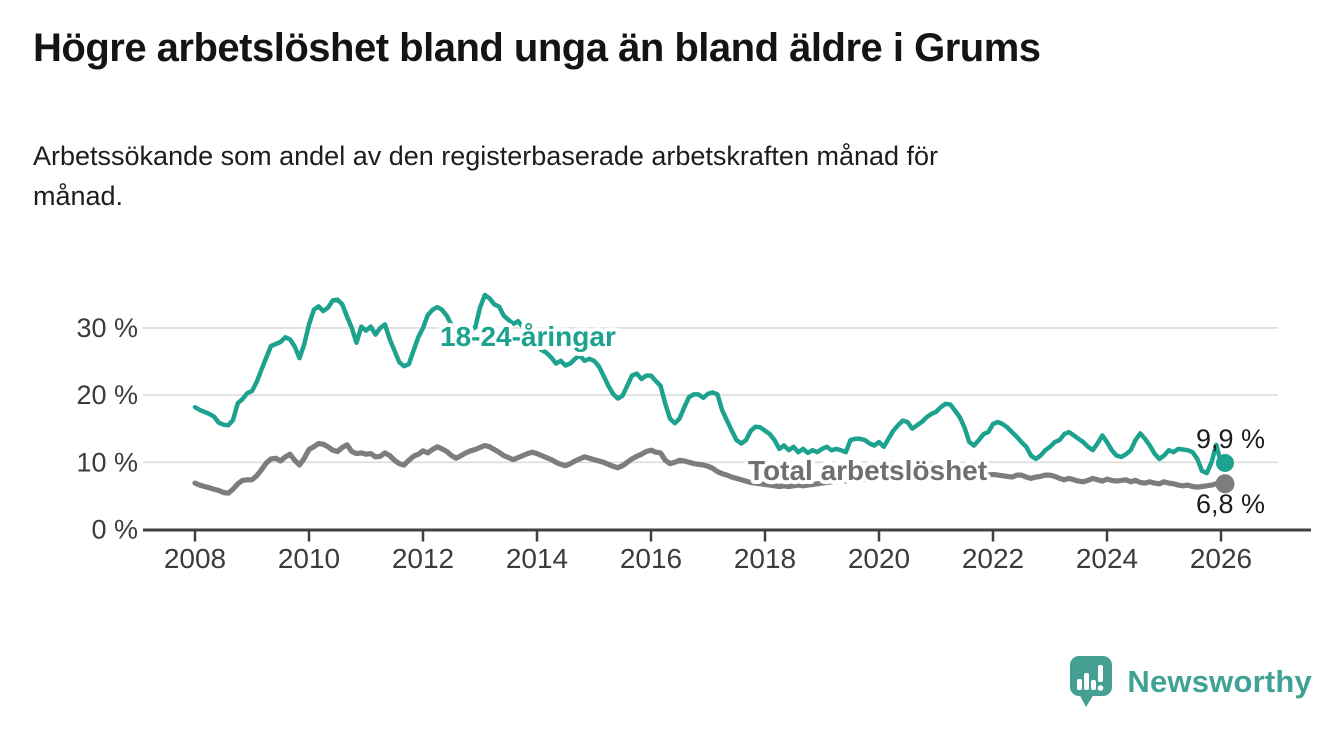  Describe the element at coordinates (528, 336) in the screenshot. I see `series-label-youth: 18-24-åringar` at that location.